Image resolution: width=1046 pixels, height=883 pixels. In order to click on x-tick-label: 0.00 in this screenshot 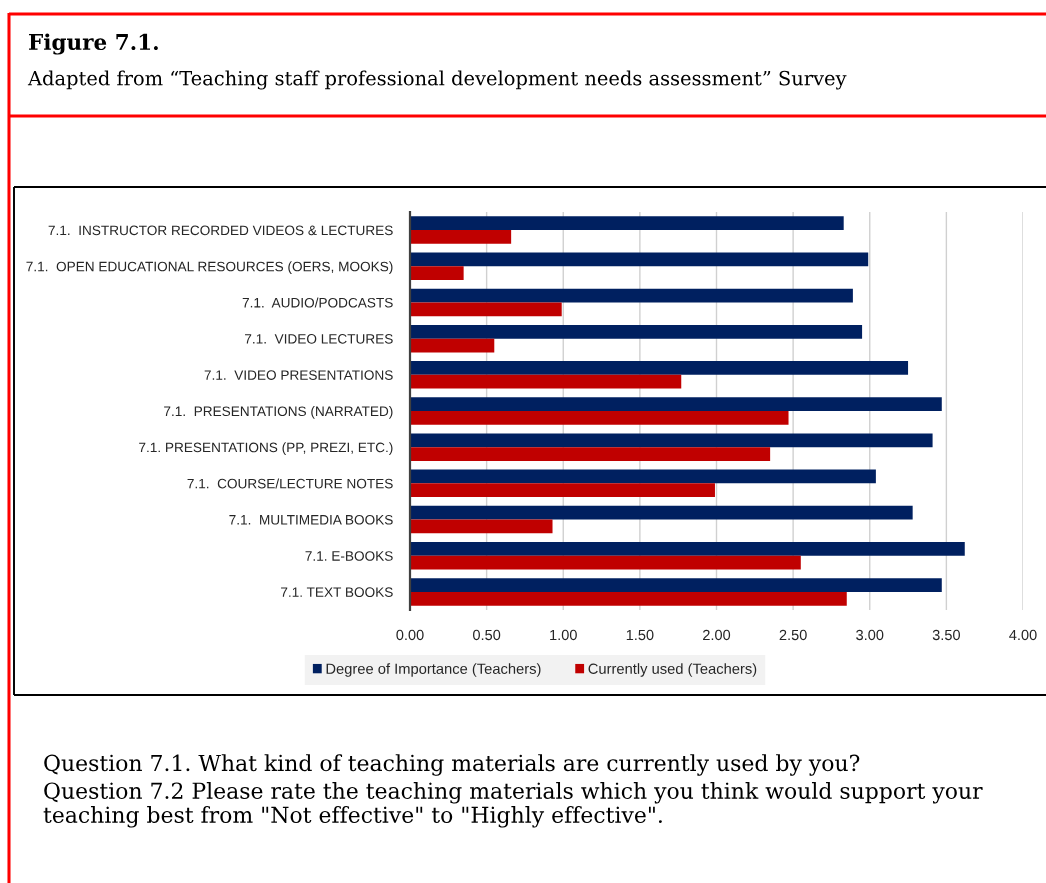, I will do `click(410, 635)`.